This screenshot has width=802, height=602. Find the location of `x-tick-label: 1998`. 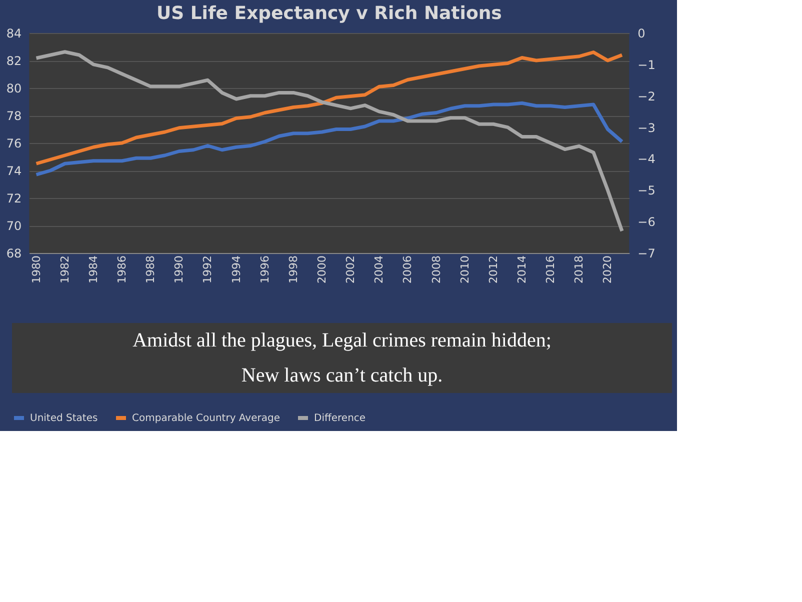

x-tick-label: 1998 is located at coordinates (293, 270).